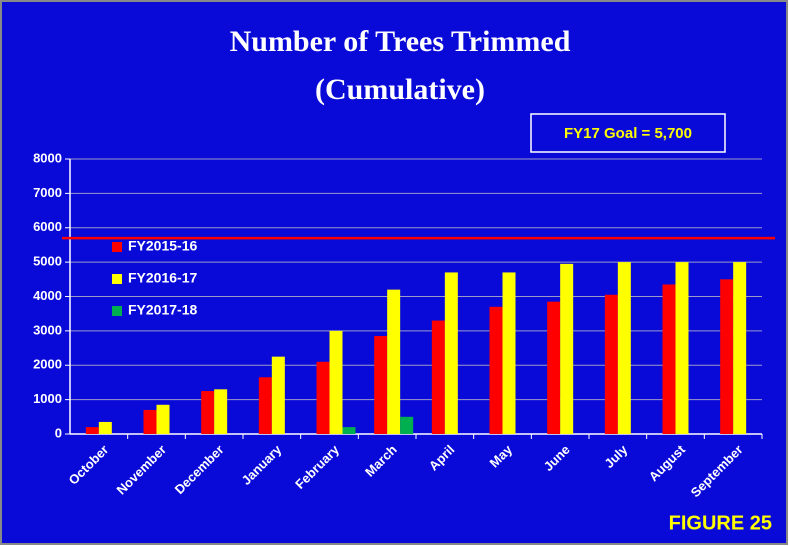 This screenshot has height=546, width=789. I want to click on y-tick-label: 1000, so click(47, 398).